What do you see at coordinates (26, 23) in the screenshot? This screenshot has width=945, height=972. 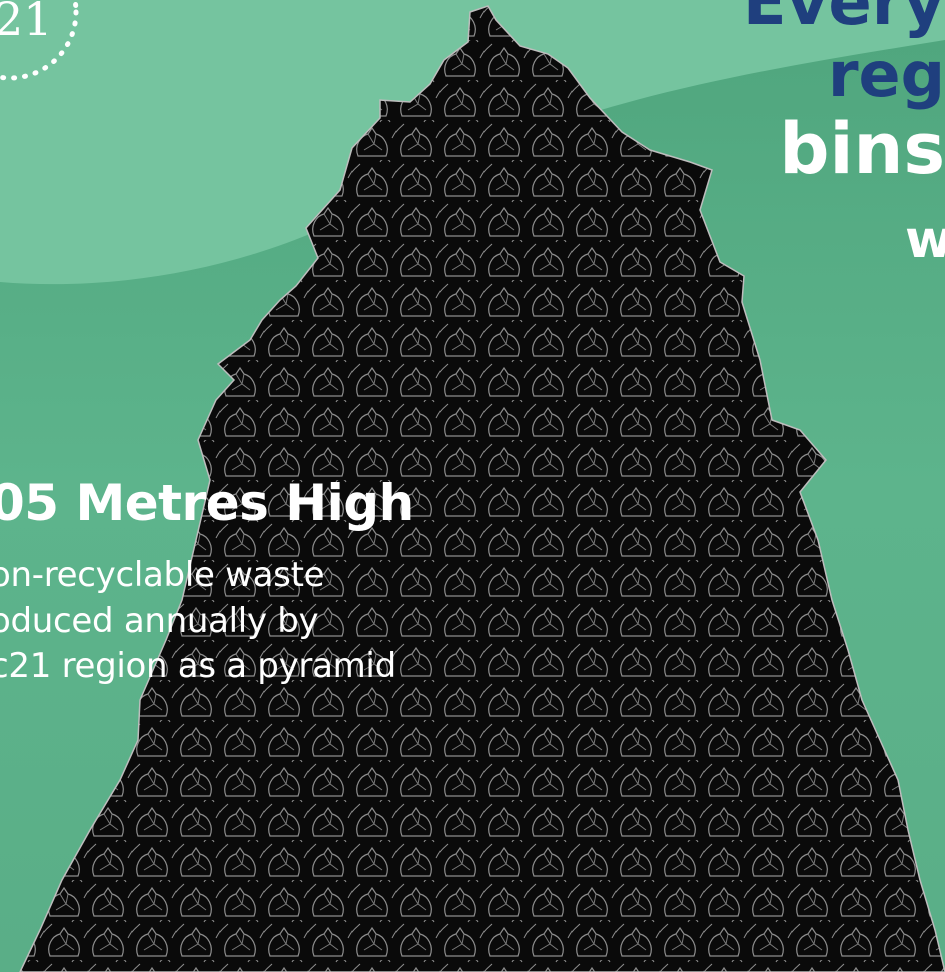 I see `logo-text: 21` at bounding box center [26, 23].